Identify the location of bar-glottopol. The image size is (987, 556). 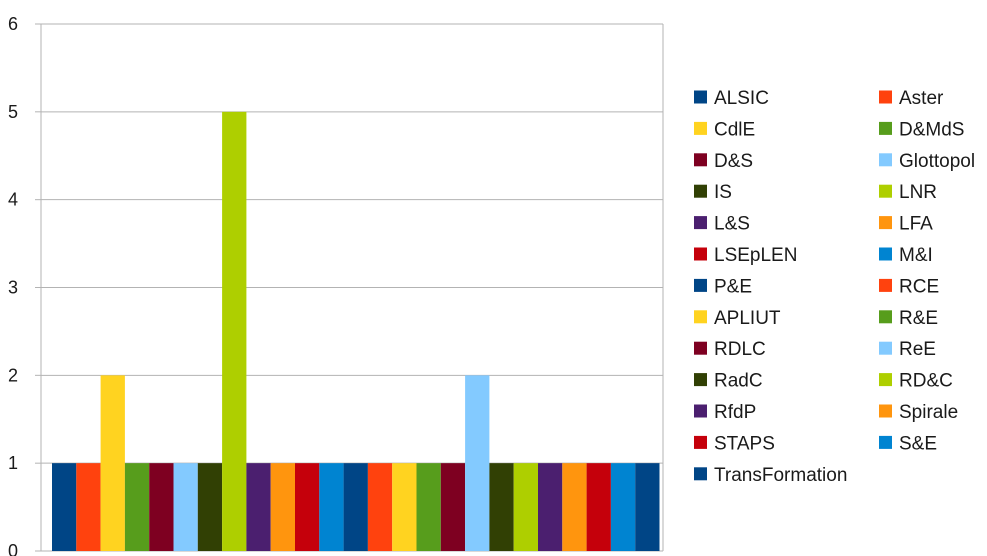
(185, 507).